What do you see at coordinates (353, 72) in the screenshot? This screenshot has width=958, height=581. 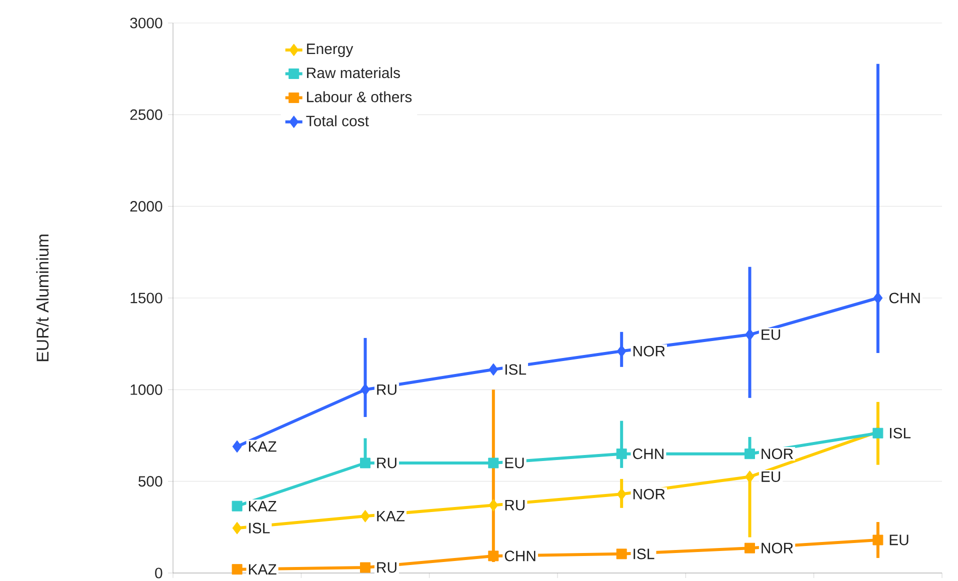 I see `legend-label: Raw materials` at bounding box center [353, 72].